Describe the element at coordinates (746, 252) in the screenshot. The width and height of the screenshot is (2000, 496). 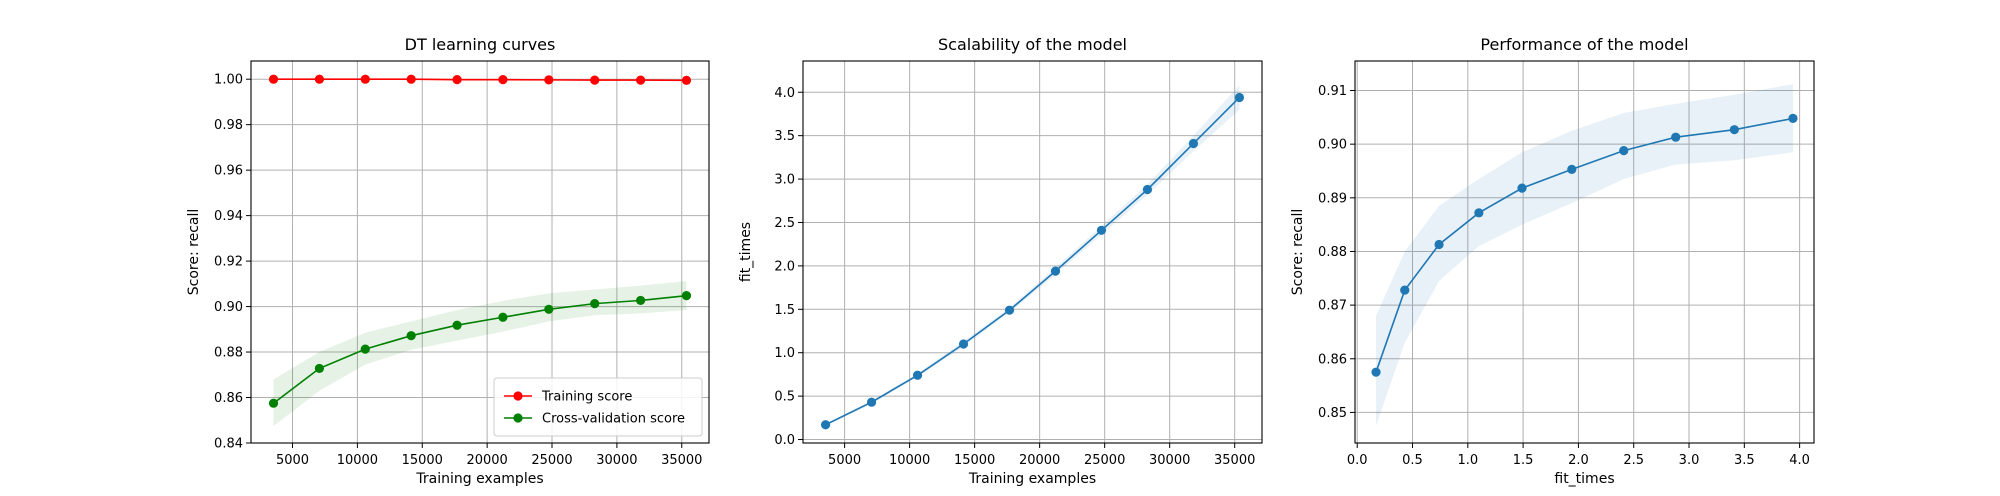
I see `y-axis-label: fit_times` at that location.